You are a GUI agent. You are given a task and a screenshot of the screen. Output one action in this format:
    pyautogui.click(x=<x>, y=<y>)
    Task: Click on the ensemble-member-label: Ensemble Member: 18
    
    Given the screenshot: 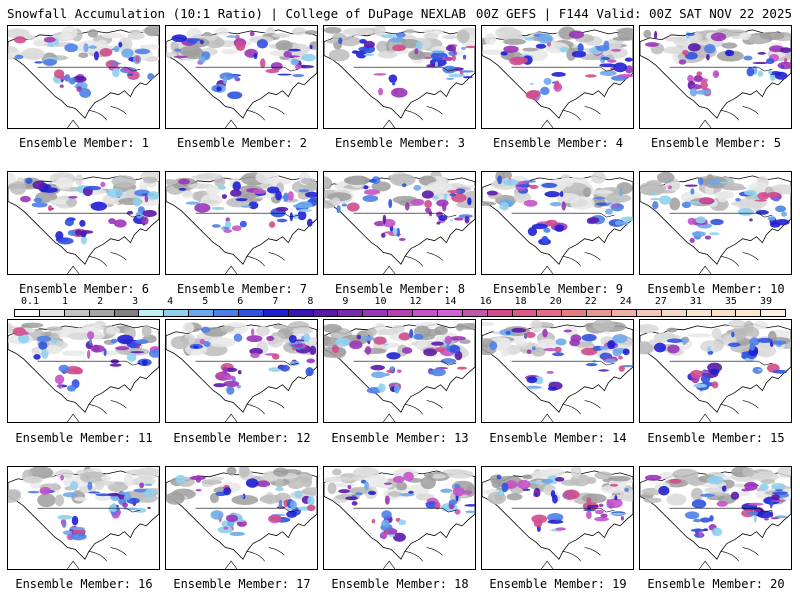 What is the action you would take?
    pyautogui.click(x=400, y=584)
    